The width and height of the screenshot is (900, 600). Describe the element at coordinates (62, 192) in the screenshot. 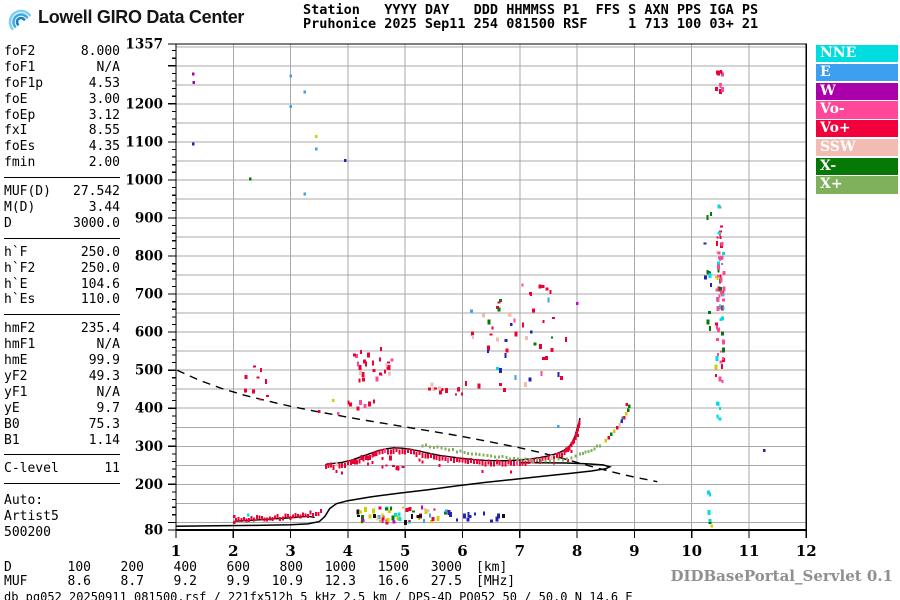

I see `param-row-muf-d-: MUF(D) 27.542` at that location.